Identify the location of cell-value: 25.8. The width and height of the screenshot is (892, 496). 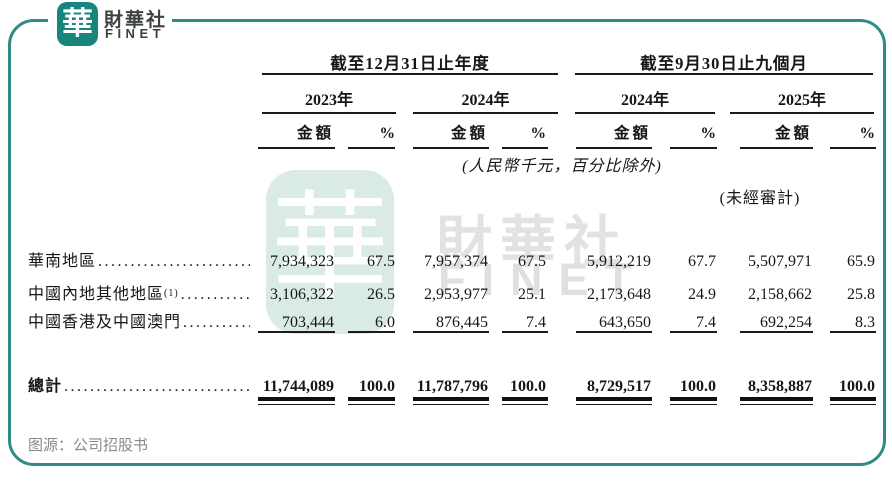
(861, 294).